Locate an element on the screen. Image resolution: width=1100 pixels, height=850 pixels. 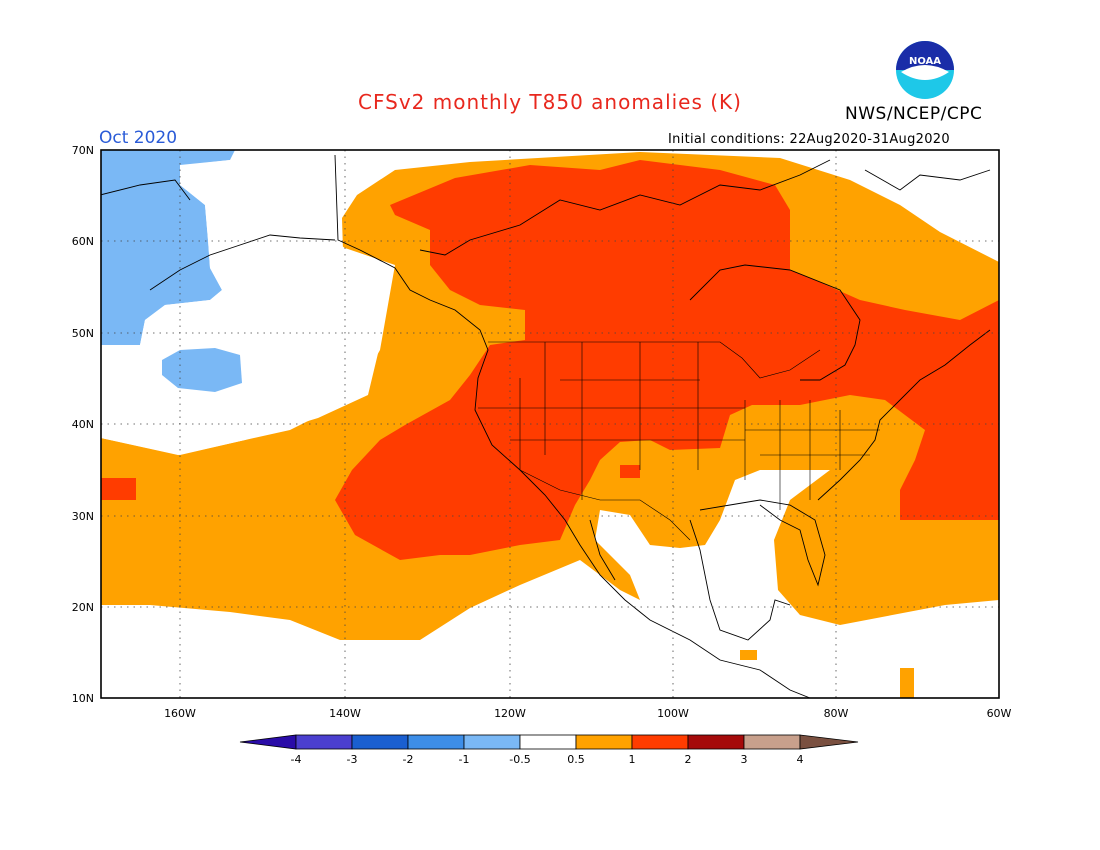
lat-label-20n: 20N is located at coordinates (83, 607).